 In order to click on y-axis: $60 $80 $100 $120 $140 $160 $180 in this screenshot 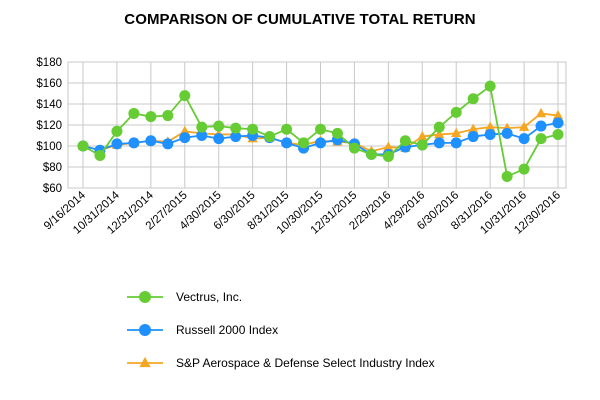, I will do `click(49, 126)`.